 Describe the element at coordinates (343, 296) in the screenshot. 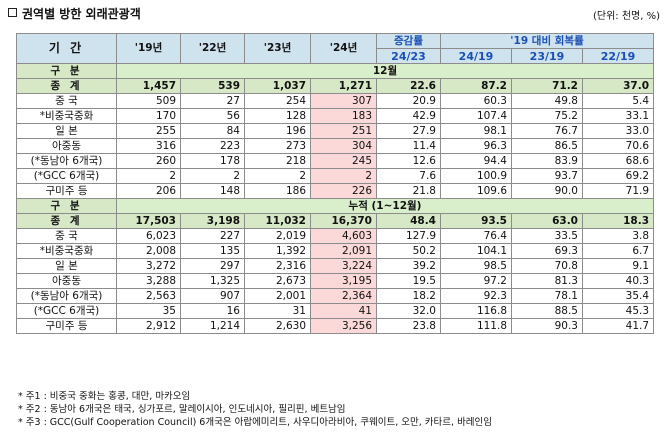

I see `table-cell: 2,364` at that location.